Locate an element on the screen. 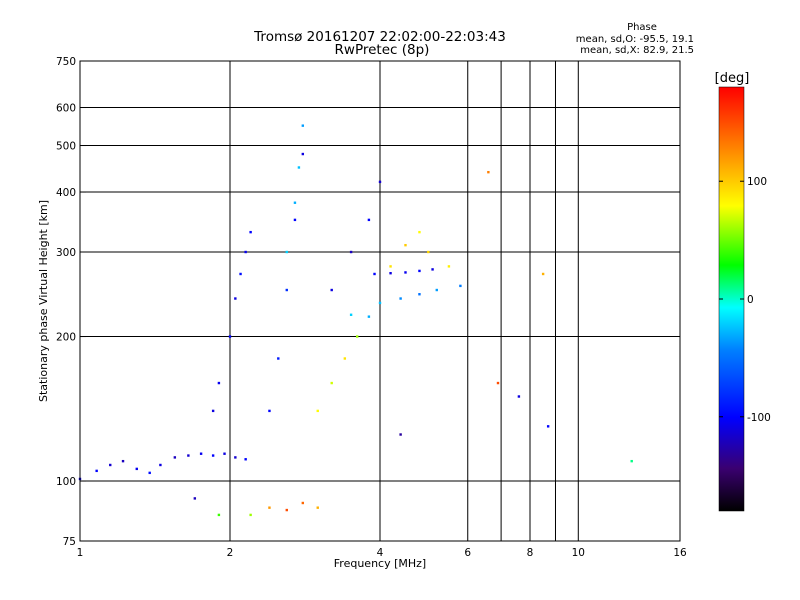 This screenshot has height=600, width=800. x-tick-label: 4 is located at coordinates (380, 553).